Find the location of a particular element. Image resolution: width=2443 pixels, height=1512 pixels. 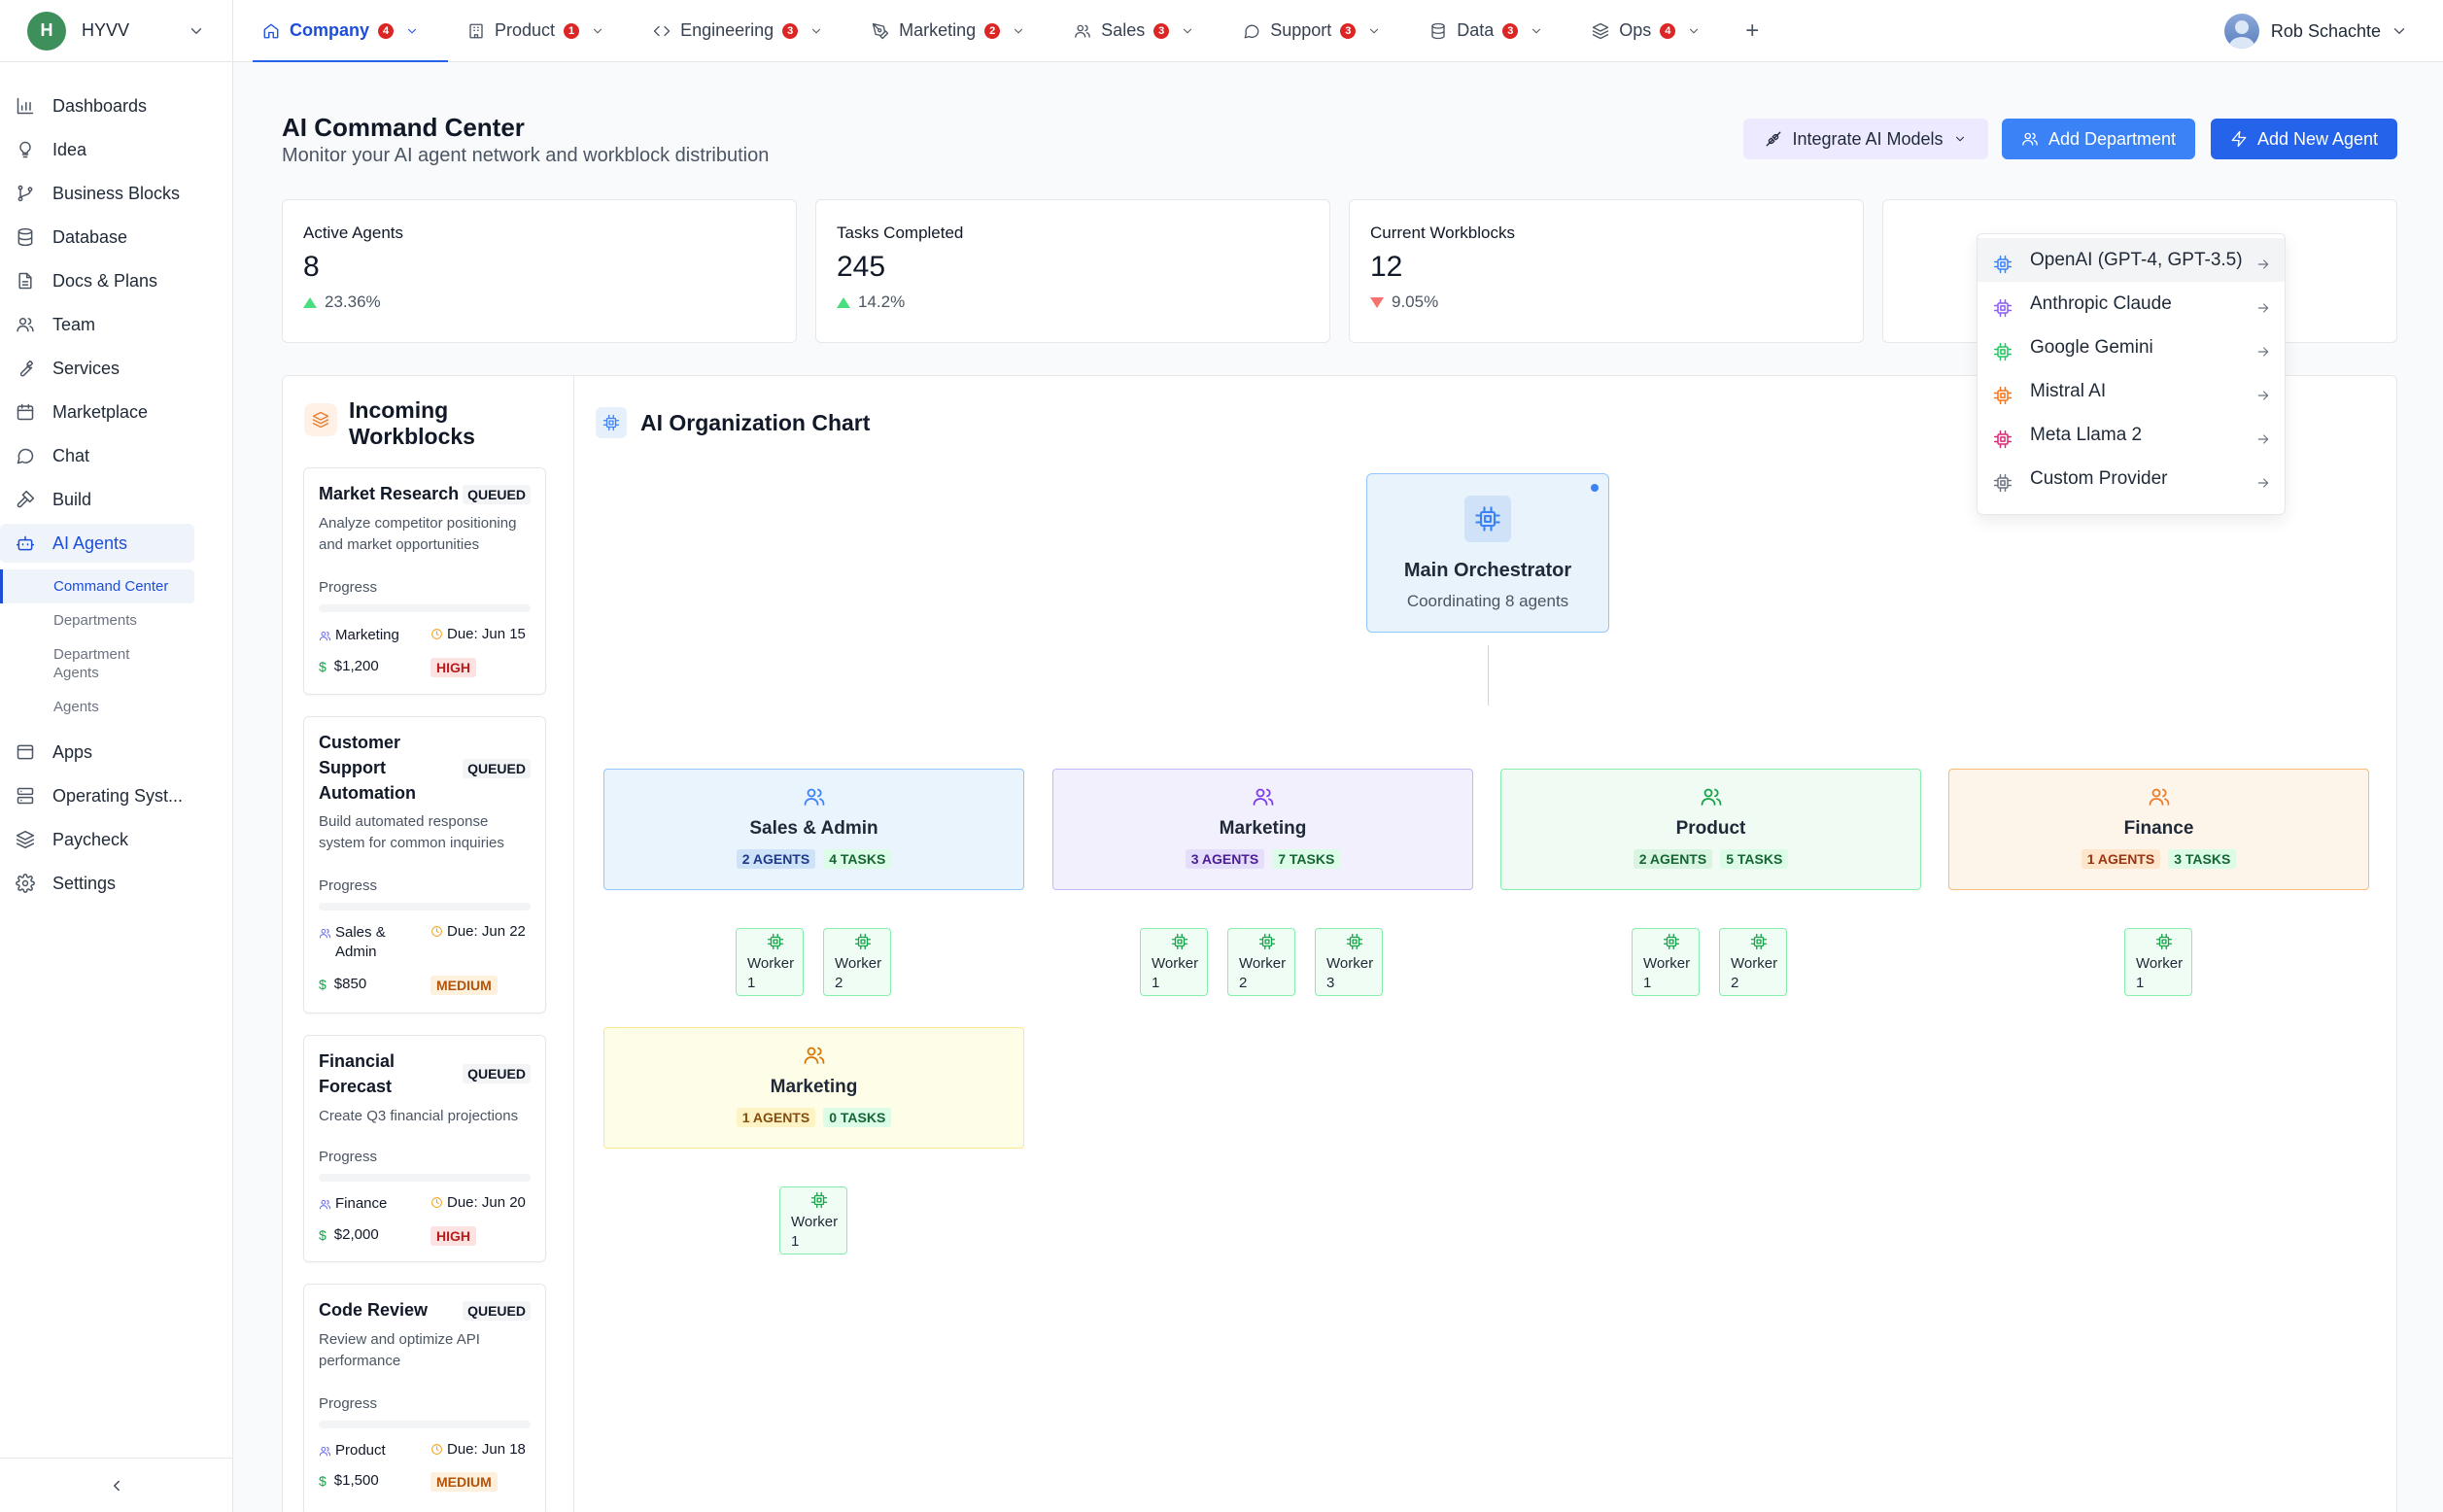

tab-label: Company is located at coordinates (330, 30).